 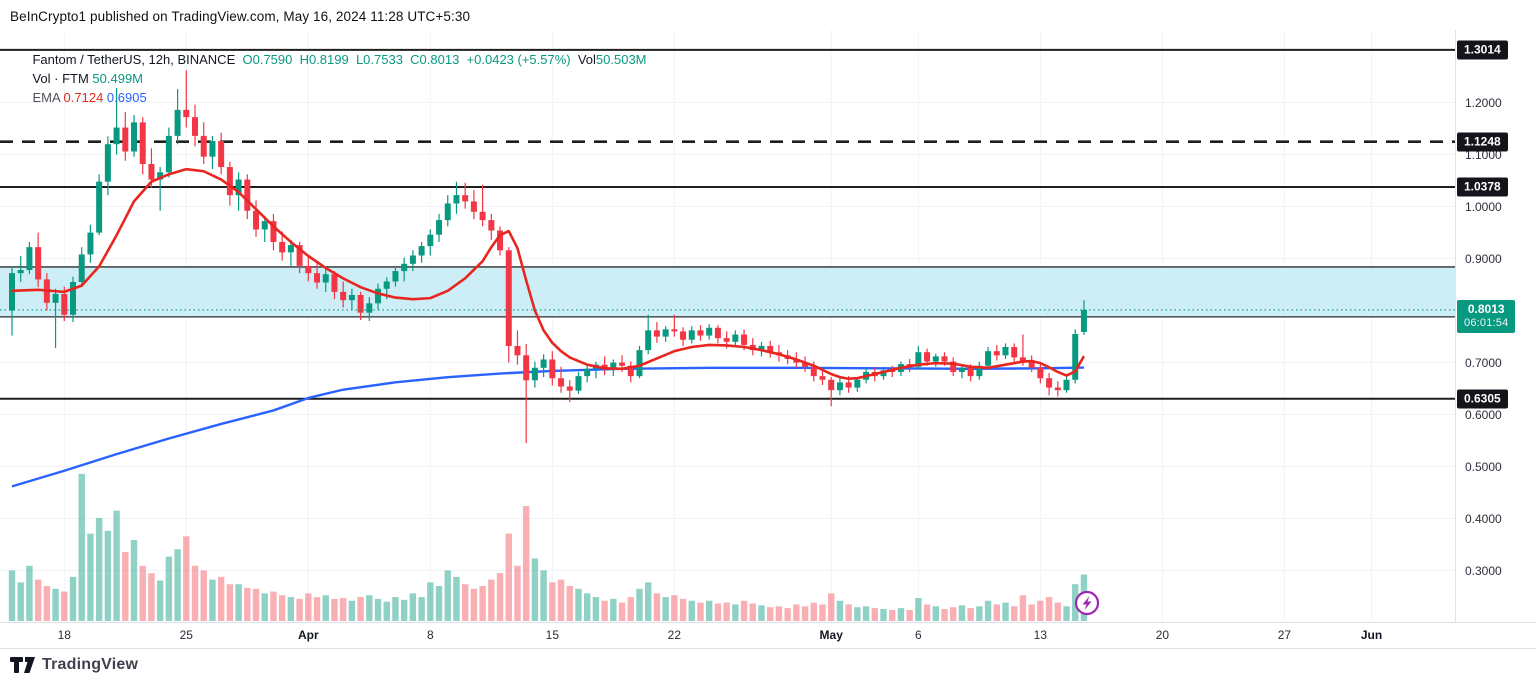 What do you see at coordinates (186, 635) in the screenshot?
I see `time-tick-label: 25` at bounding box center [186, 635].